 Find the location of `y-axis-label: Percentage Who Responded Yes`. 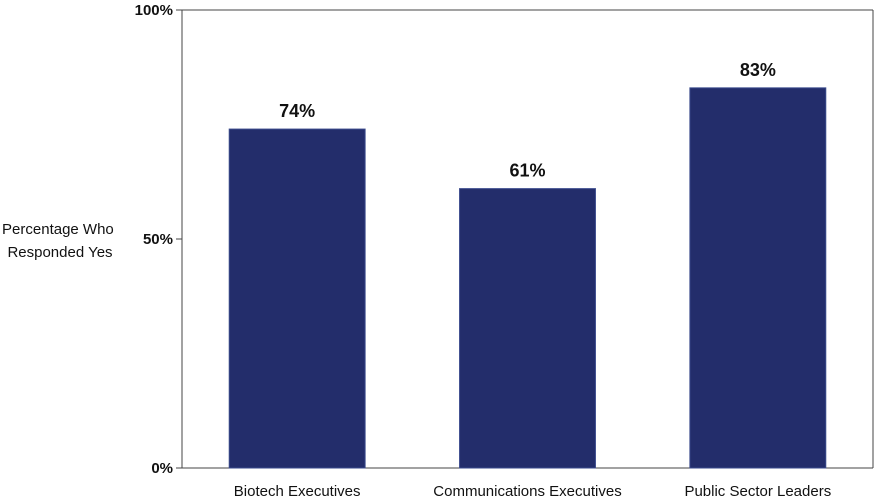

y-axis-label: Percentage Who Responded Yes is located at coordinates (60, 241).